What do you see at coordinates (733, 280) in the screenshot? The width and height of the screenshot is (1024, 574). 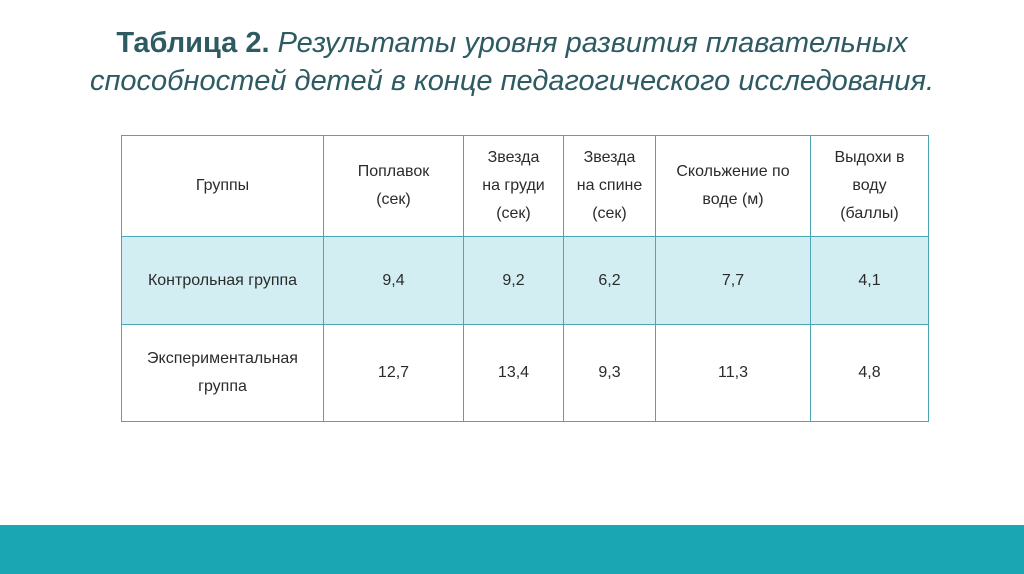 I see `table-cell: 7,7` at bounding box center [733, 280].